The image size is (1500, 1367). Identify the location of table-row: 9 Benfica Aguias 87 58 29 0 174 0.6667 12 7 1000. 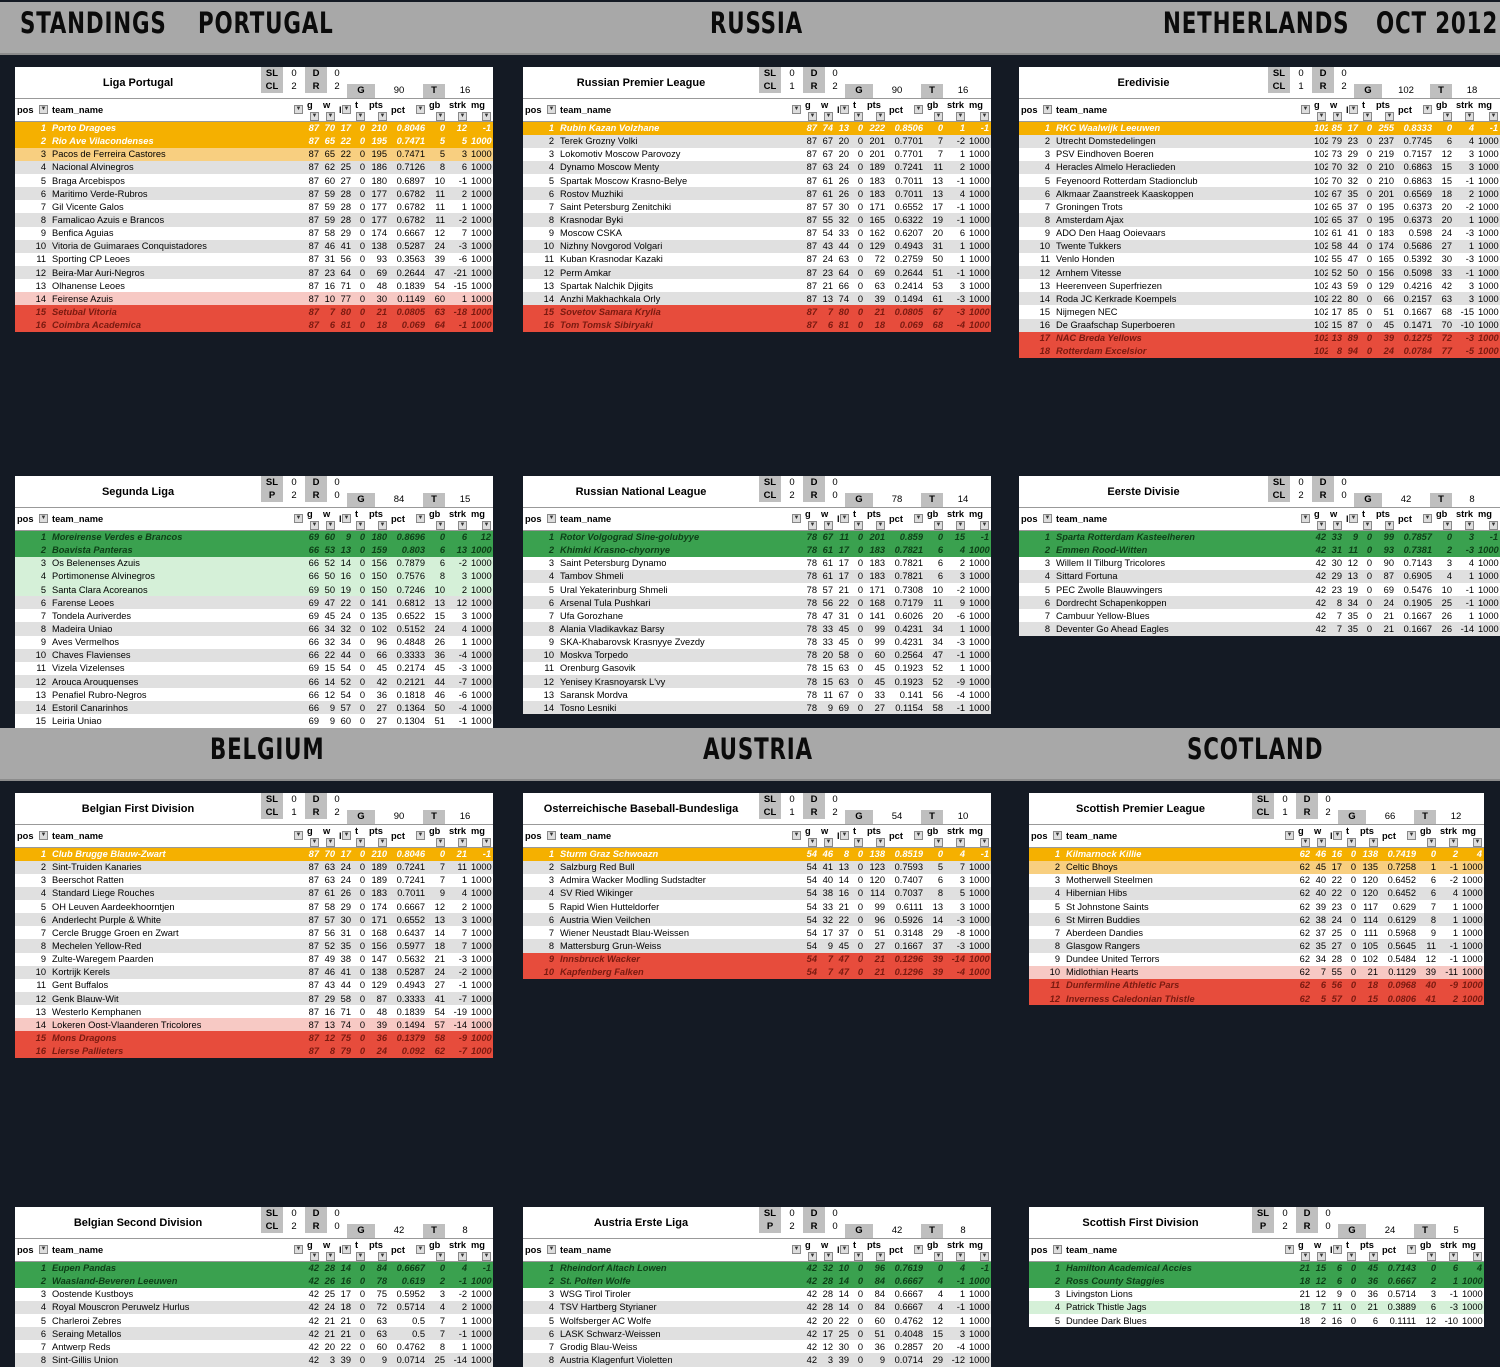
(254, 233).